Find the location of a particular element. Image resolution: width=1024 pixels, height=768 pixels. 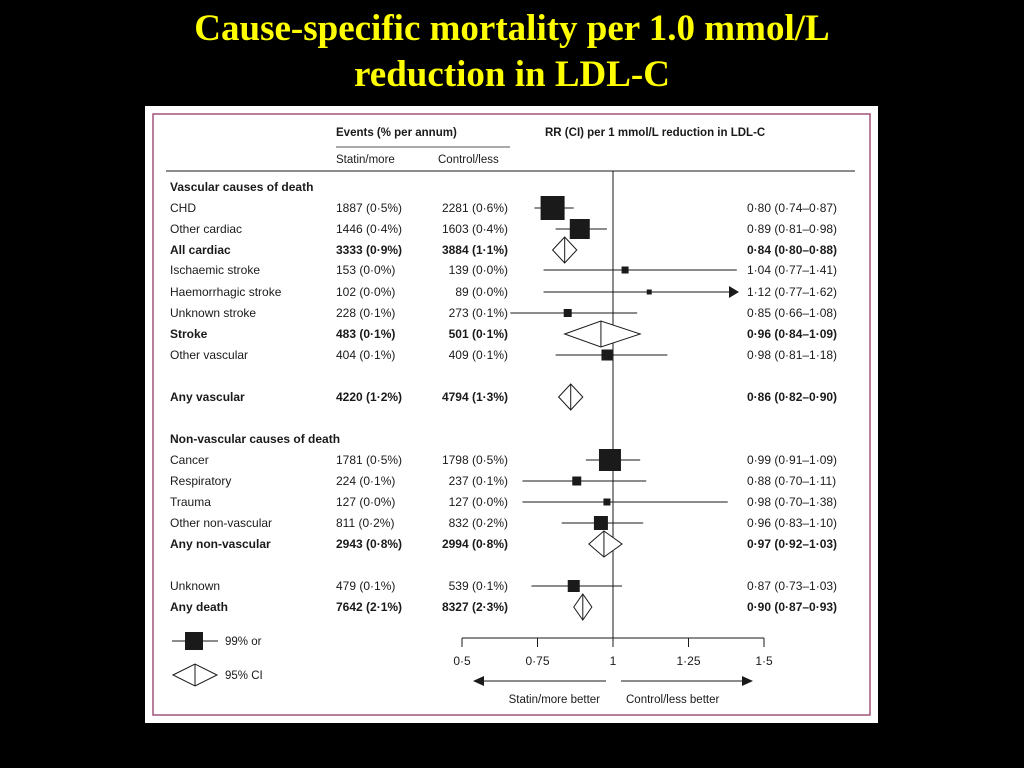

control-events: 1603 (0·4%) is located at coordinates (475, 229).